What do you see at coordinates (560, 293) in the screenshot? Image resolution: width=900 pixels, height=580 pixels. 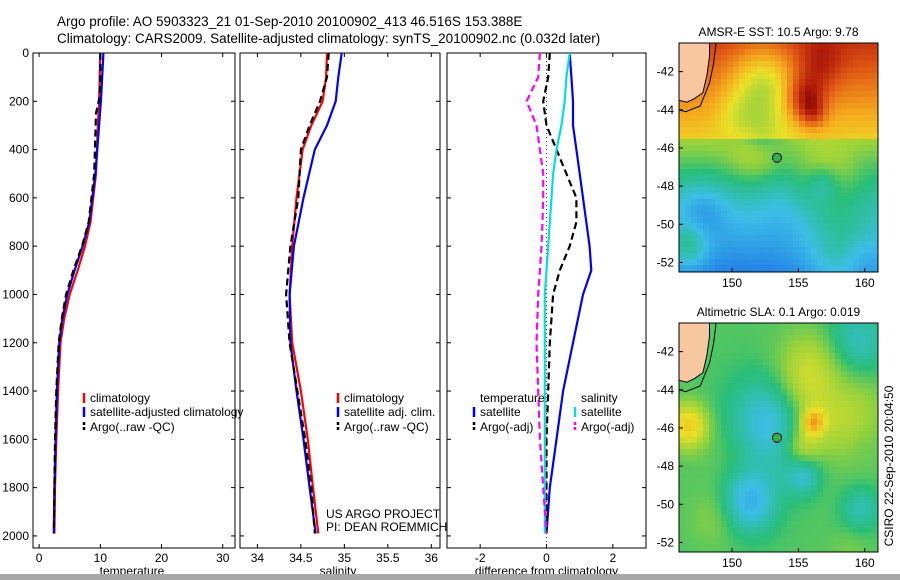 I see `series-line-temperature-argo-adj-` at bounding box center [560, 293].